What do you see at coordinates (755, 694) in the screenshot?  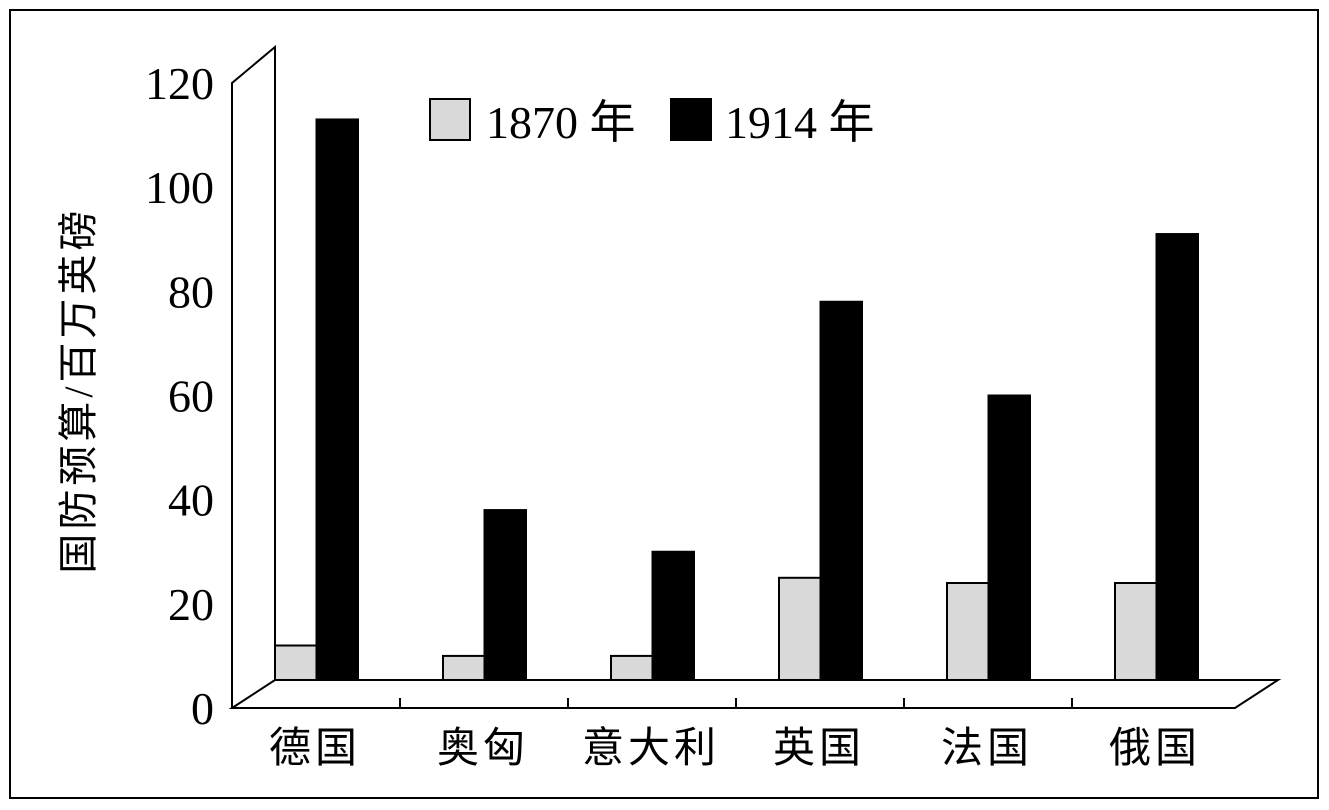 I see `floor` at bounding box center [755, 694].